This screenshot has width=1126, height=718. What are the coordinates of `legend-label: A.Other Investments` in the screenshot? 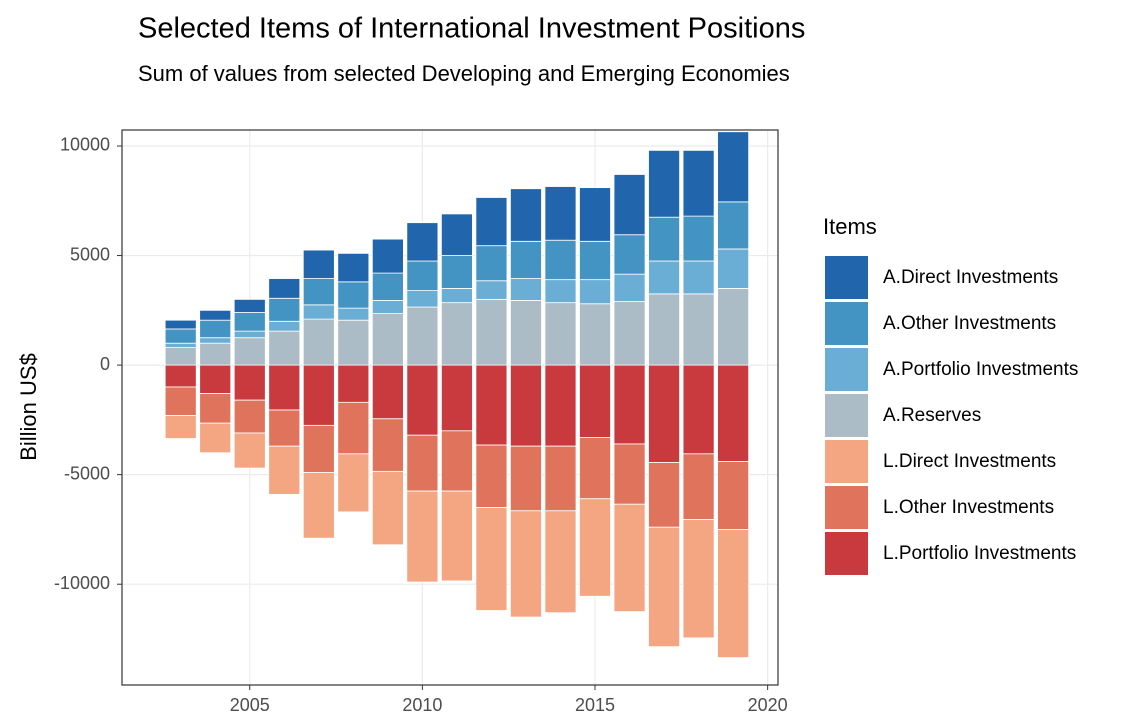 It's located at (969, 323).